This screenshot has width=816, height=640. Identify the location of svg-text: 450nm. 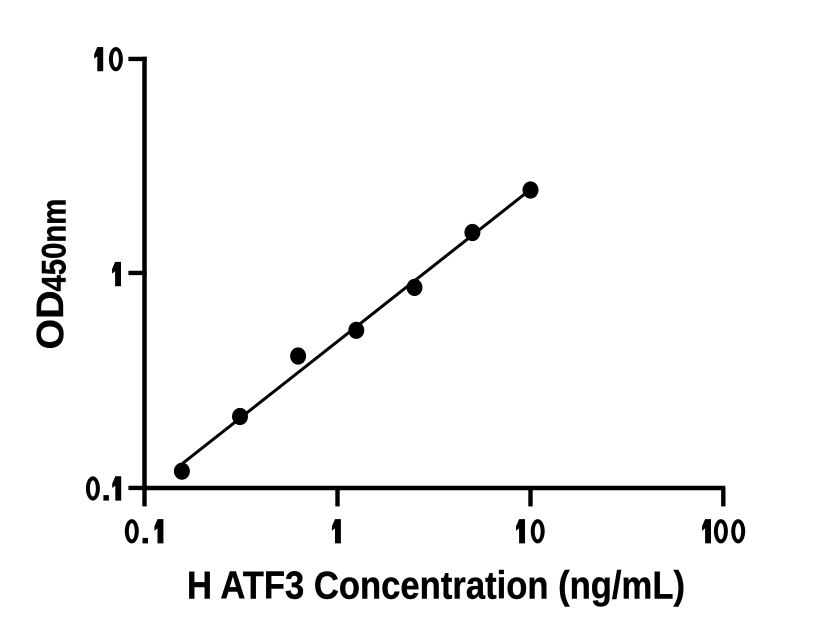
(55, 245).